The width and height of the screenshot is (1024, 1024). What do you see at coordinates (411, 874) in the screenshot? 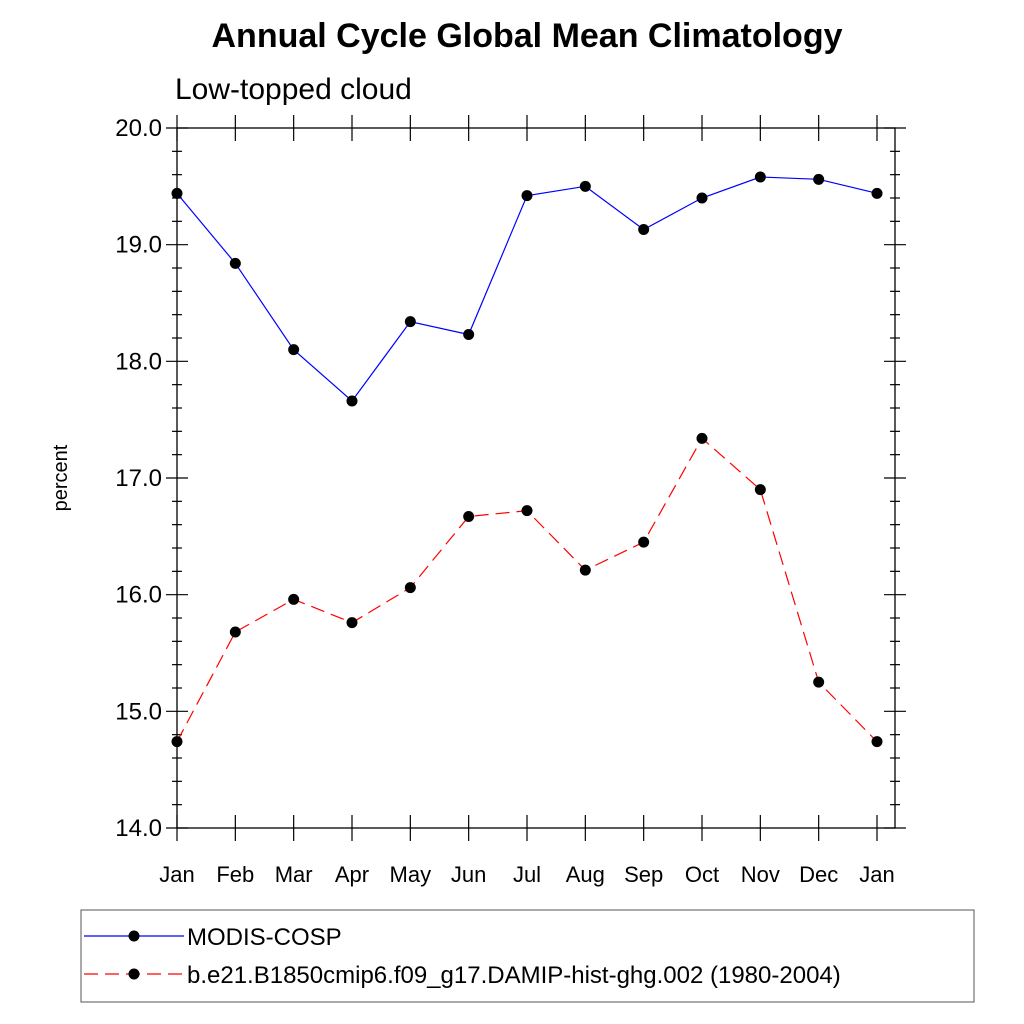
I see `x-tick-label: May` at bounding box center [411, 874].